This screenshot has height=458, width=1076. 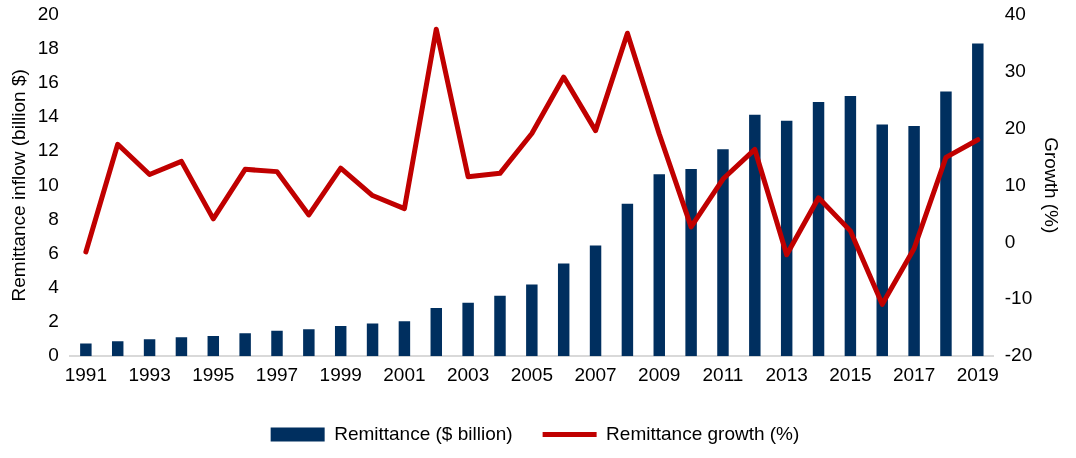 What do you see at coordinates (404, 374) in the screenshot?
I see `x-tick-label: 2001` at bounding box center [404, 374].